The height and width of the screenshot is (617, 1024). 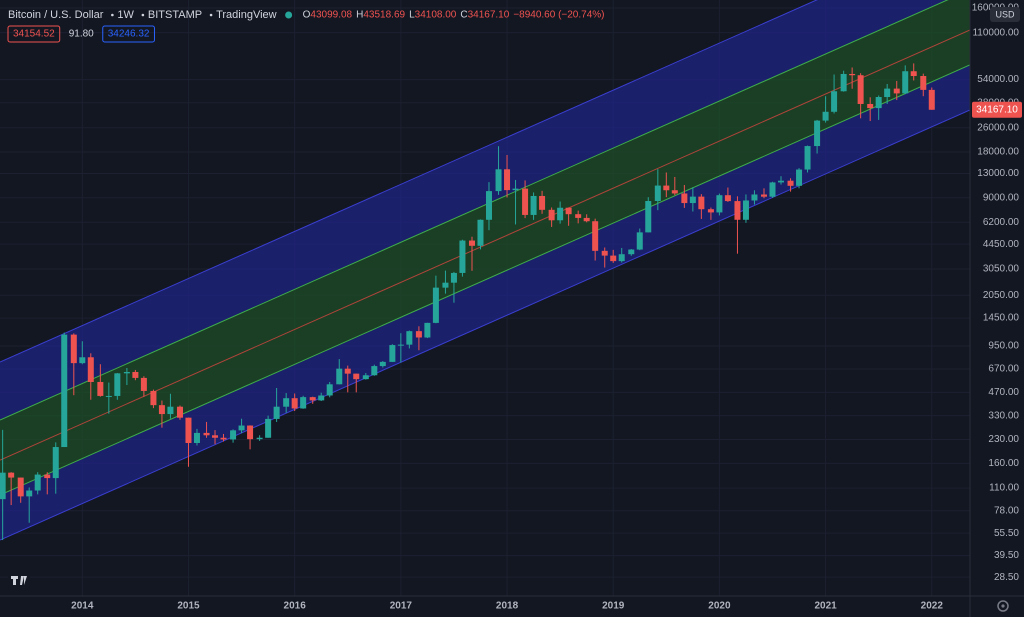 I want to click on indicator-box, so click(x=128, y=34).